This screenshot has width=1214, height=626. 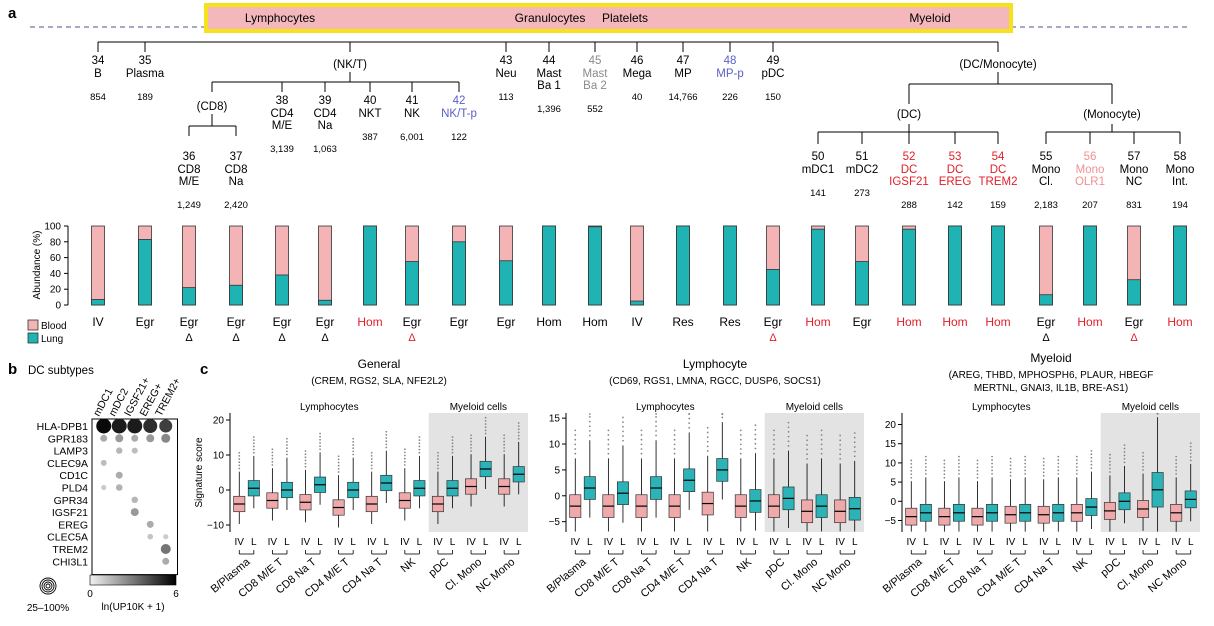 I want to click on heatmap-row-label: HLA-DPB1, so click(x=63, y=427).